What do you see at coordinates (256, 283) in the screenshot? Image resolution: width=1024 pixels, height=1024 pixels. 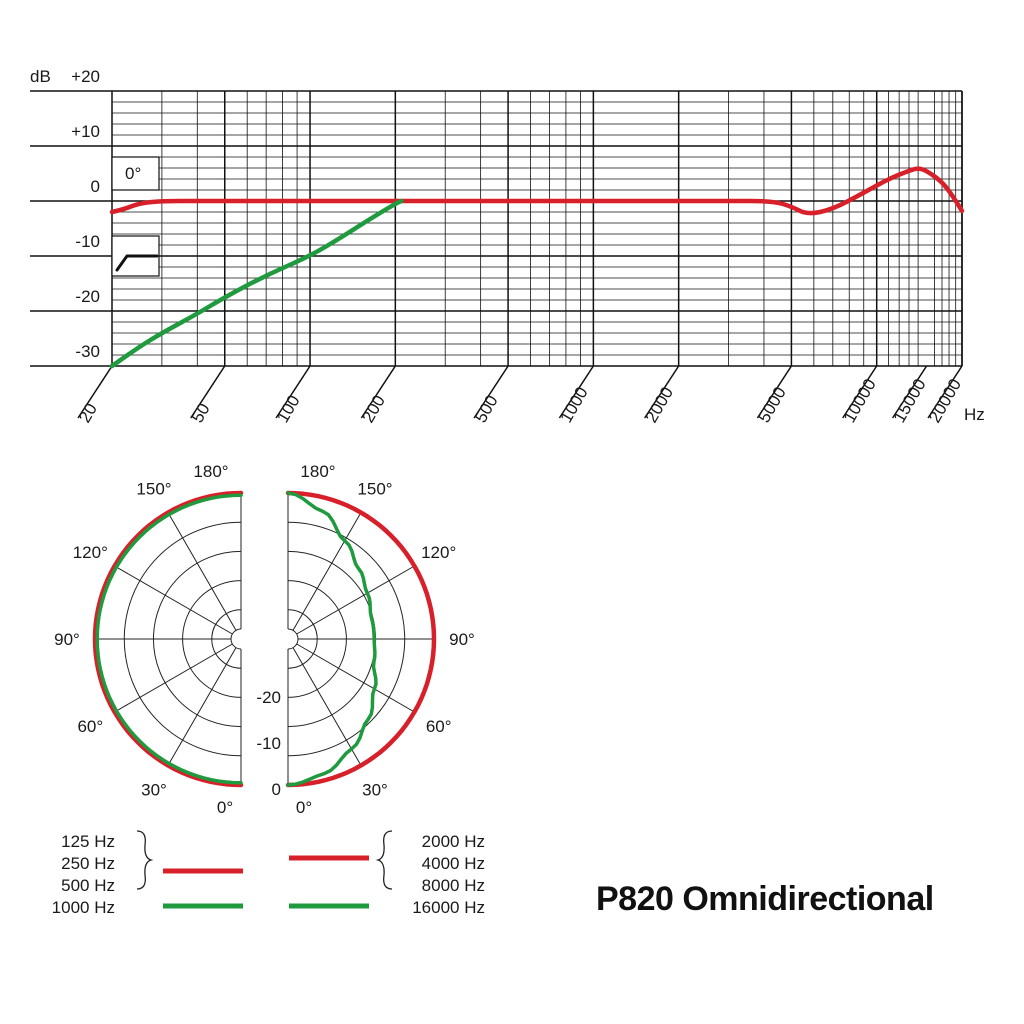 I see `response-curve-green` at bounding box center [256, 283].